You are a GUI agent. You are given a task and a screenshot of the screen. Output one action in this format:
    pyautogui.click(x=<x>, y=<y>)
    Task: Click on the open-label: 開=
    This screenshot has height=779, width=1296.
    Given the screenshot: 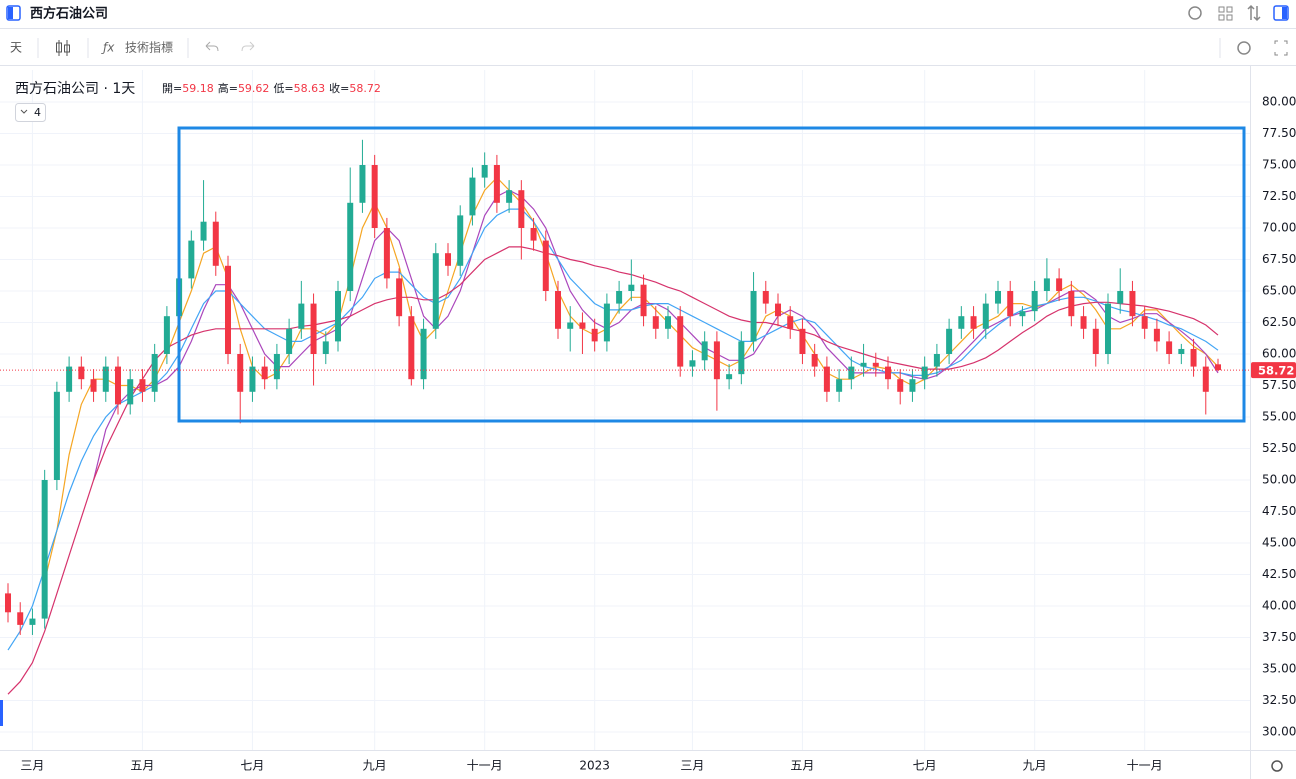 What is the action you would take?
    pyautogui.click(x=172, y=88)
    